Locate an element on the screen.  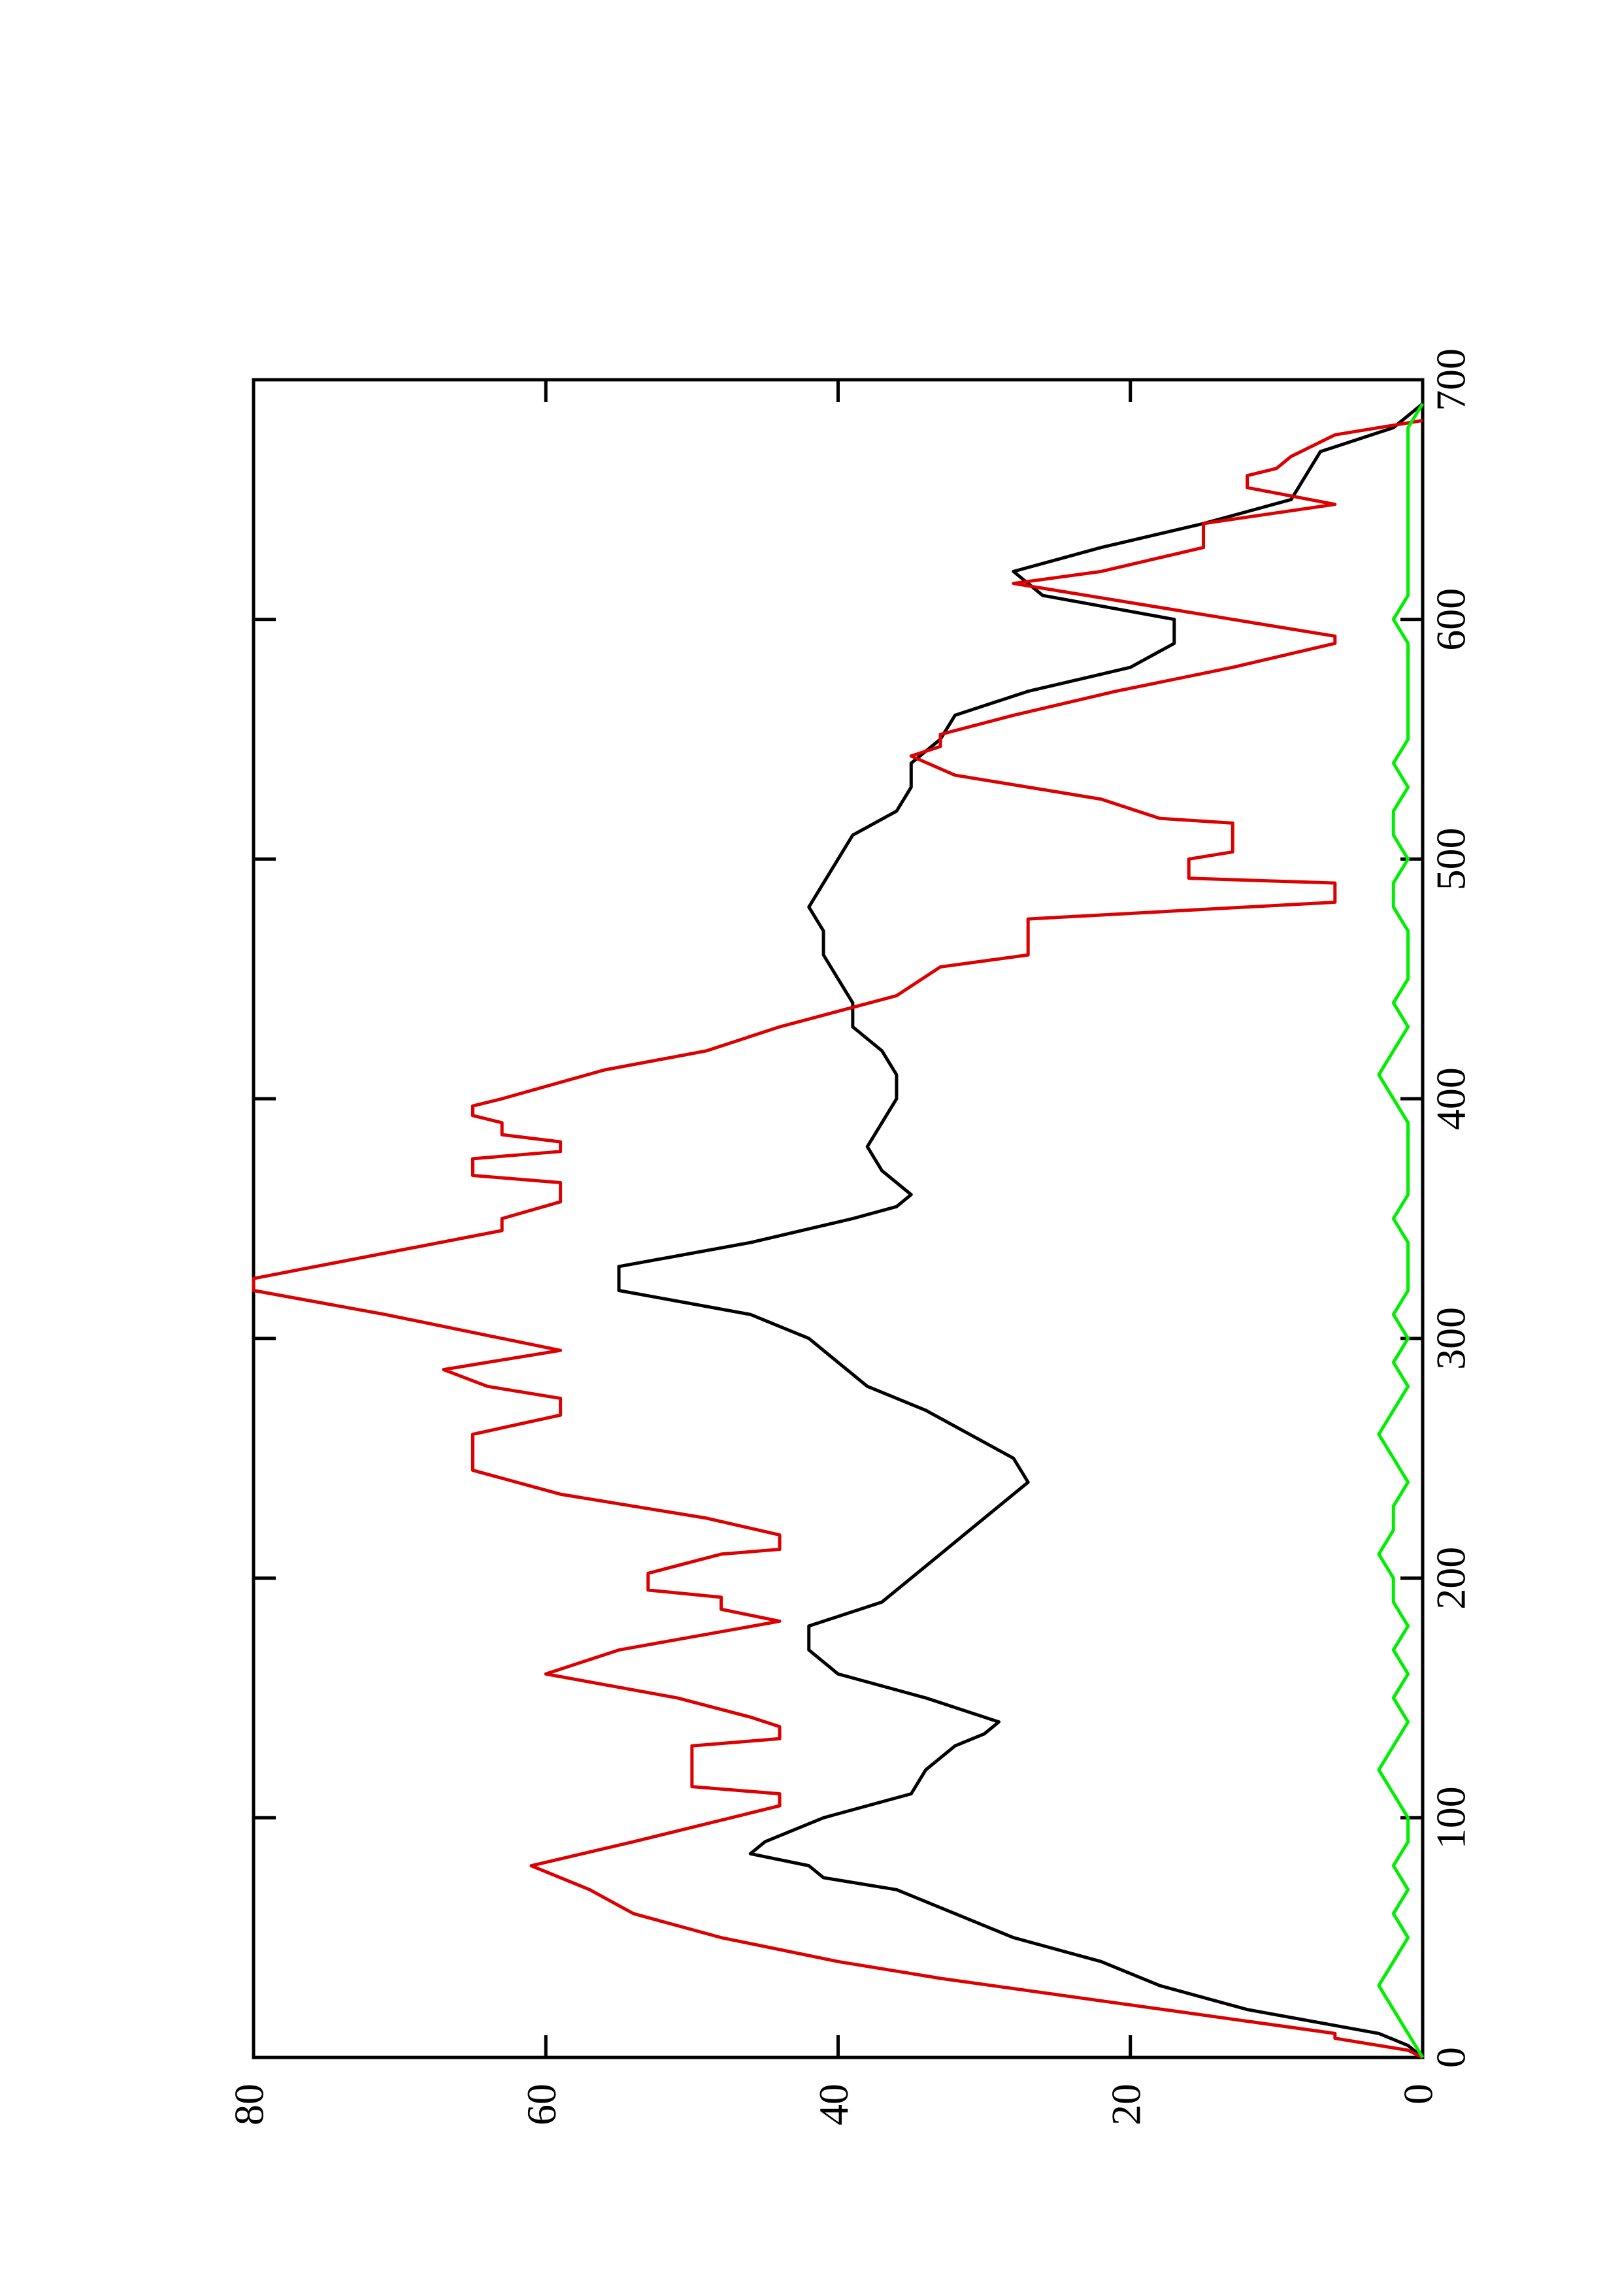
y-tick-label: 20 is located at coordinates (1125, 2104).